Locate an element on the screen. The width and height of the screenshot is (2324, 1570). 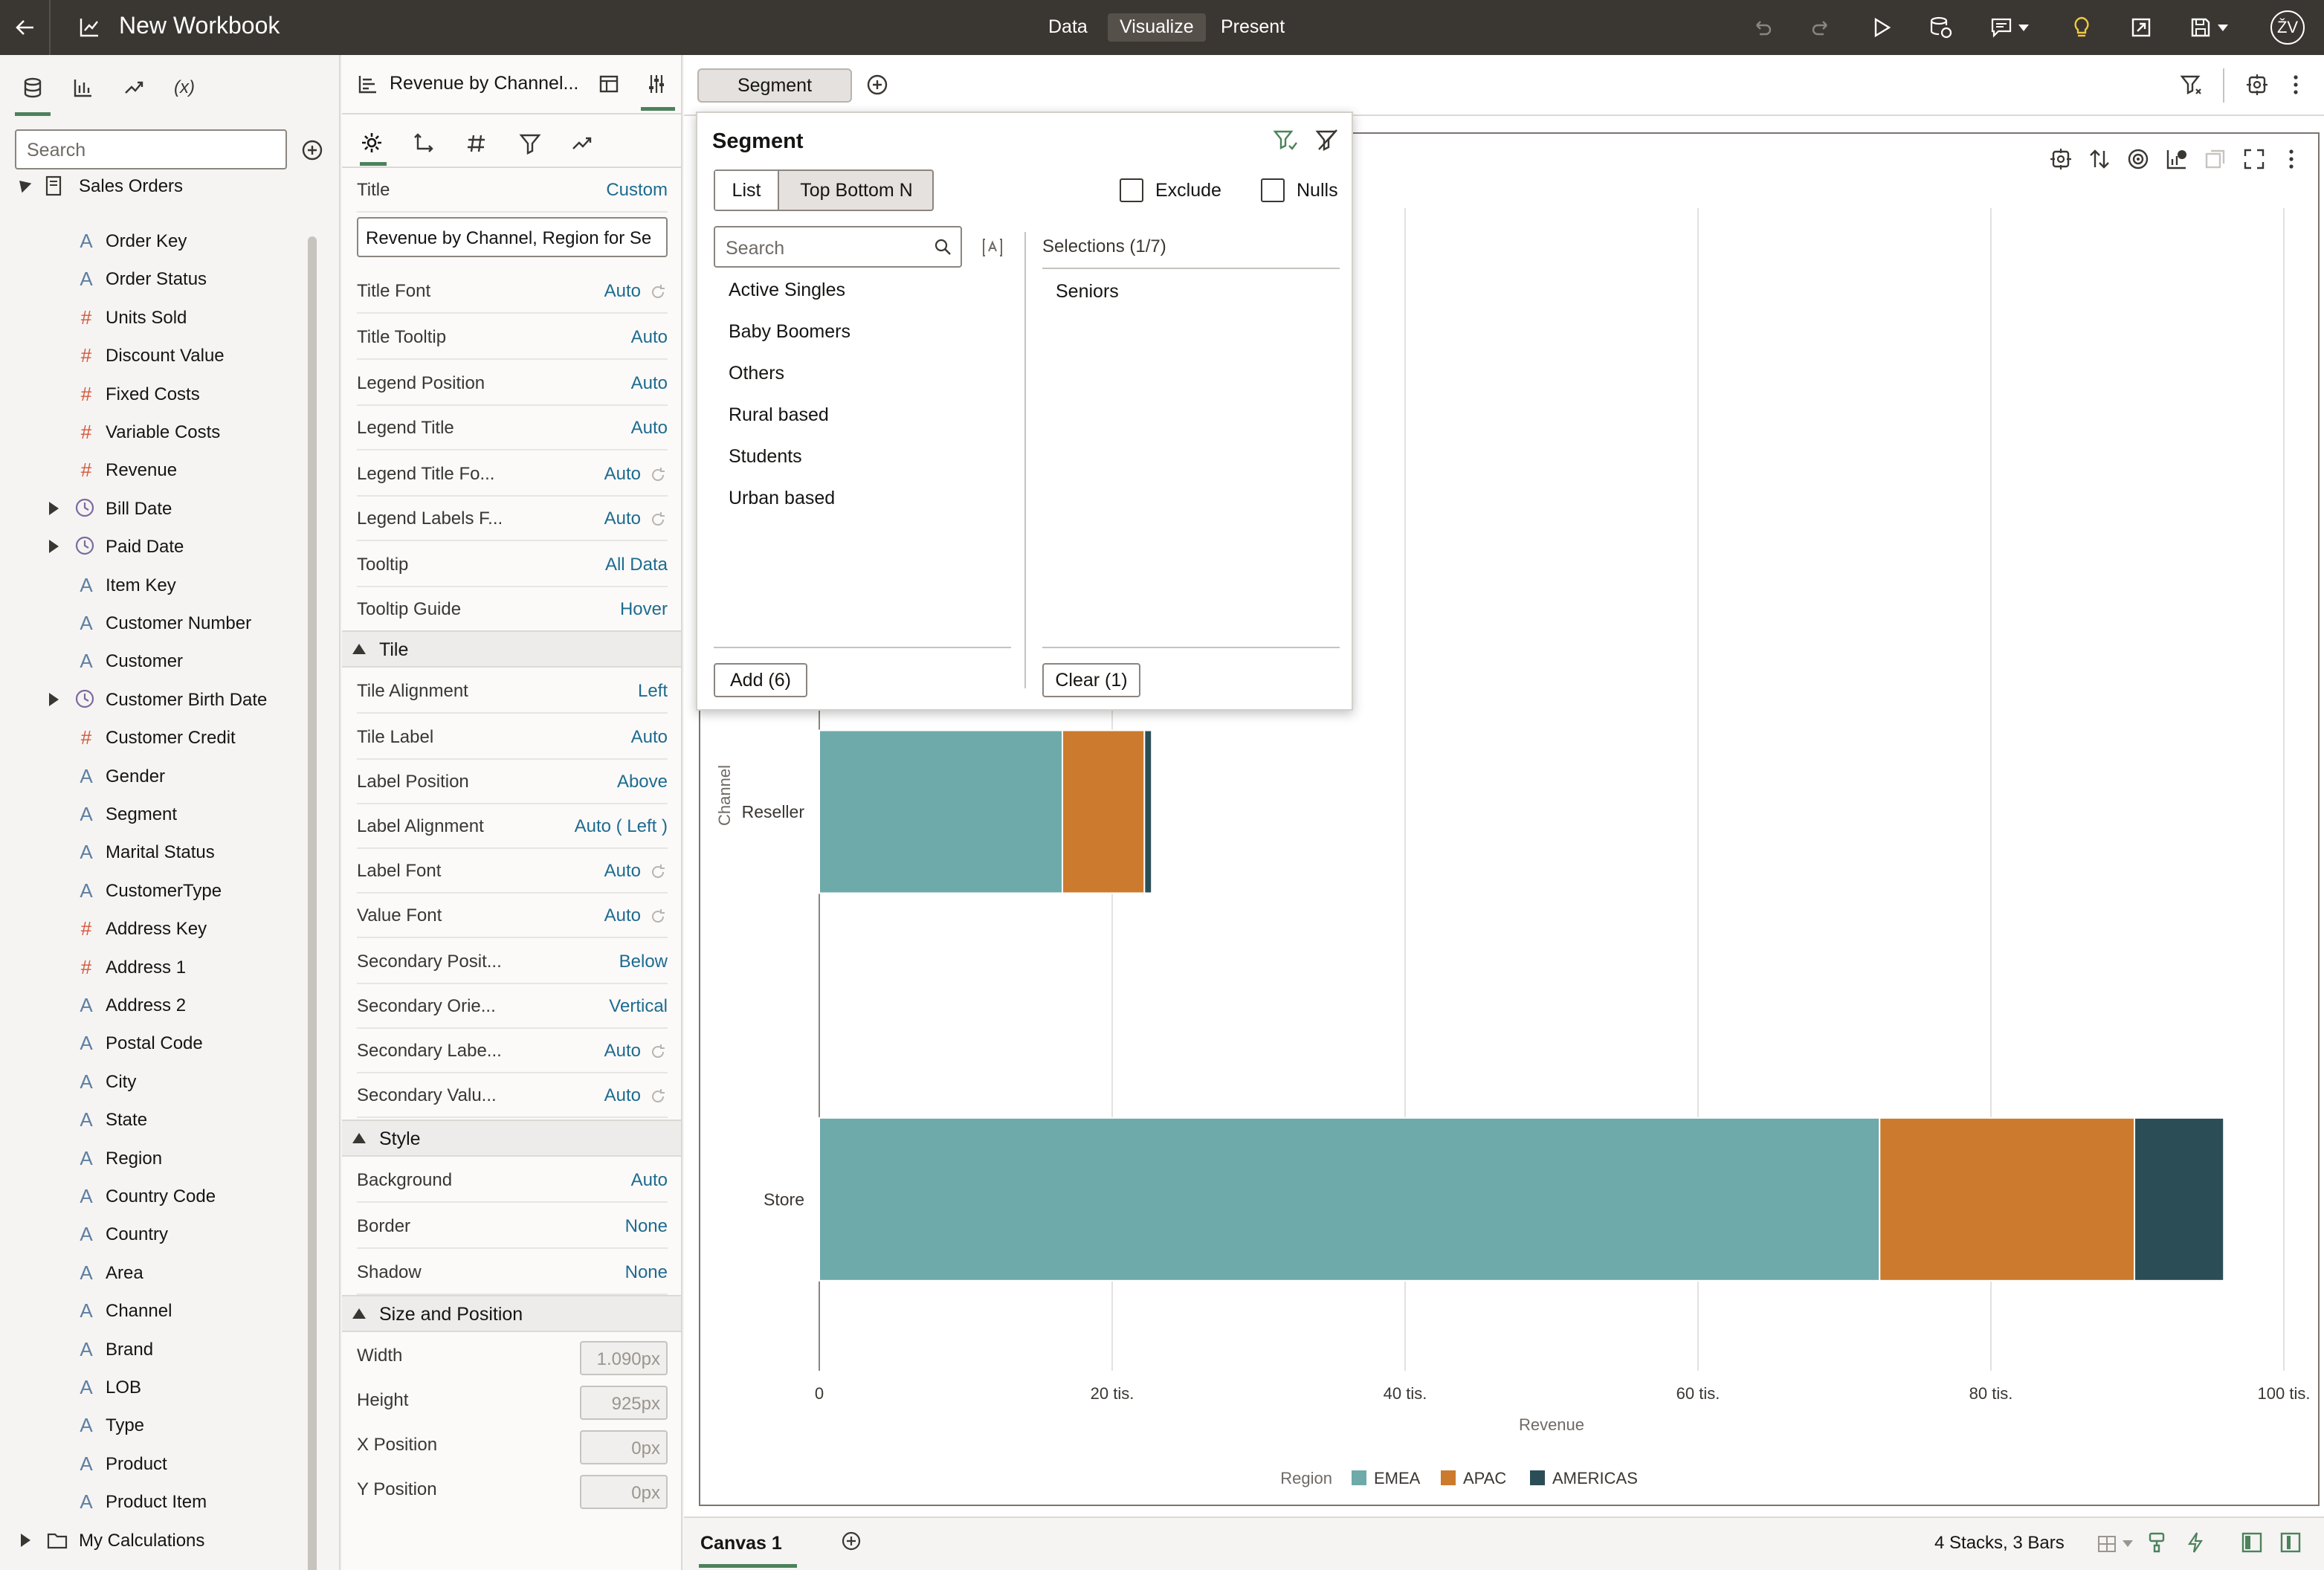
back-arrow-icon is located at coordinates (25, 27).